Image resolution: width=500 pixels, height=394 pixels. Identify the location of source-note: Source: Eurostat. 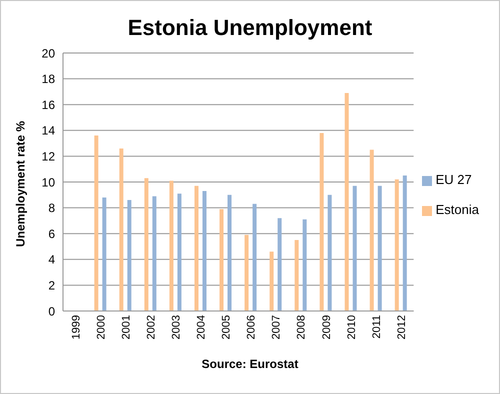
(250, 364).